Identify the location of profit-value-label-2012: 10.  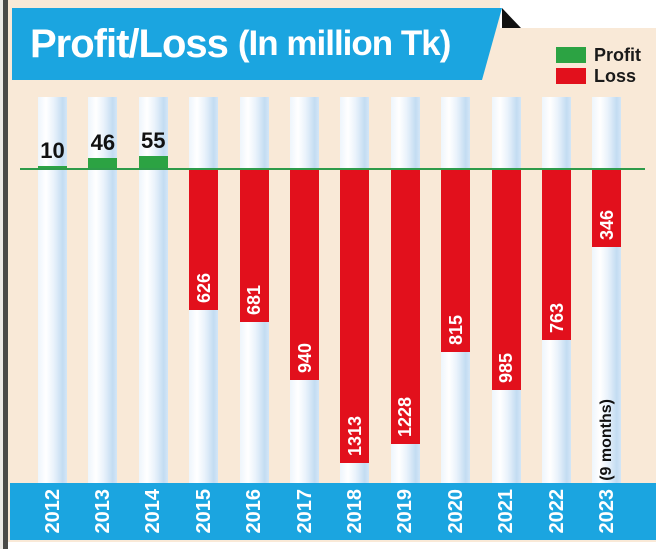
(52, 150).